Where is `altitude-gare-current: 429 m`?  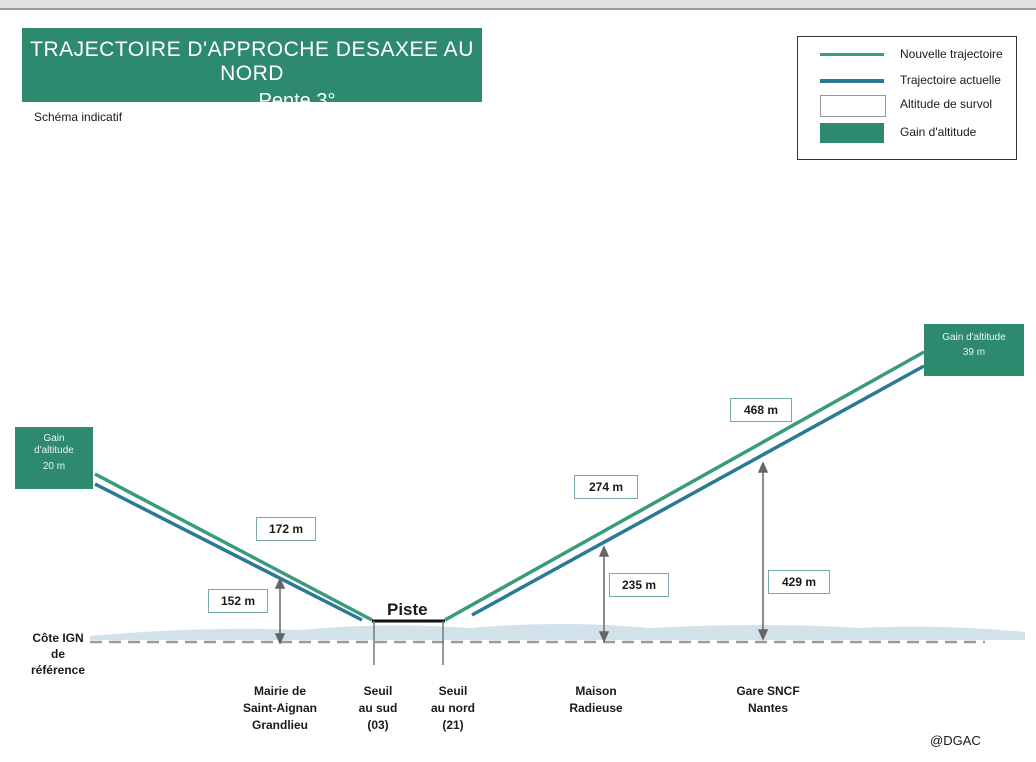 altitude-gare-current: 429 m is located at coordinates (799, 582).